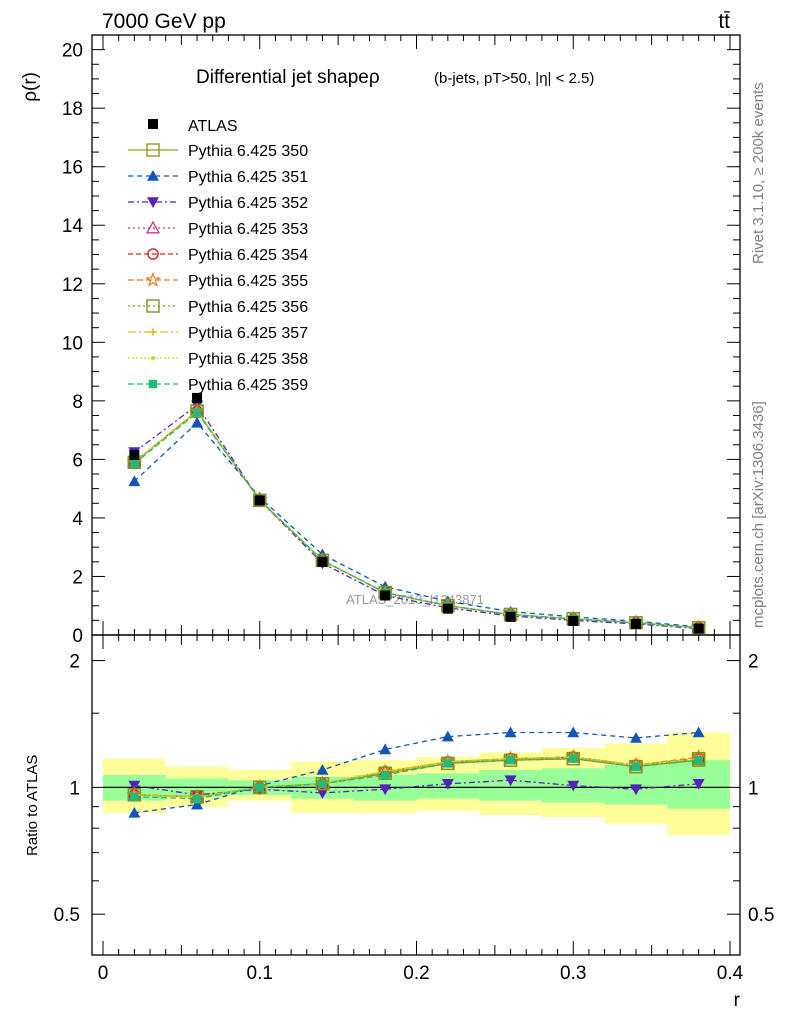 This screenshot has width=786, height=1024. Describe the element at coordinates (72, 343) in the screenshot. I see `y-tick-label: 10` at that location.